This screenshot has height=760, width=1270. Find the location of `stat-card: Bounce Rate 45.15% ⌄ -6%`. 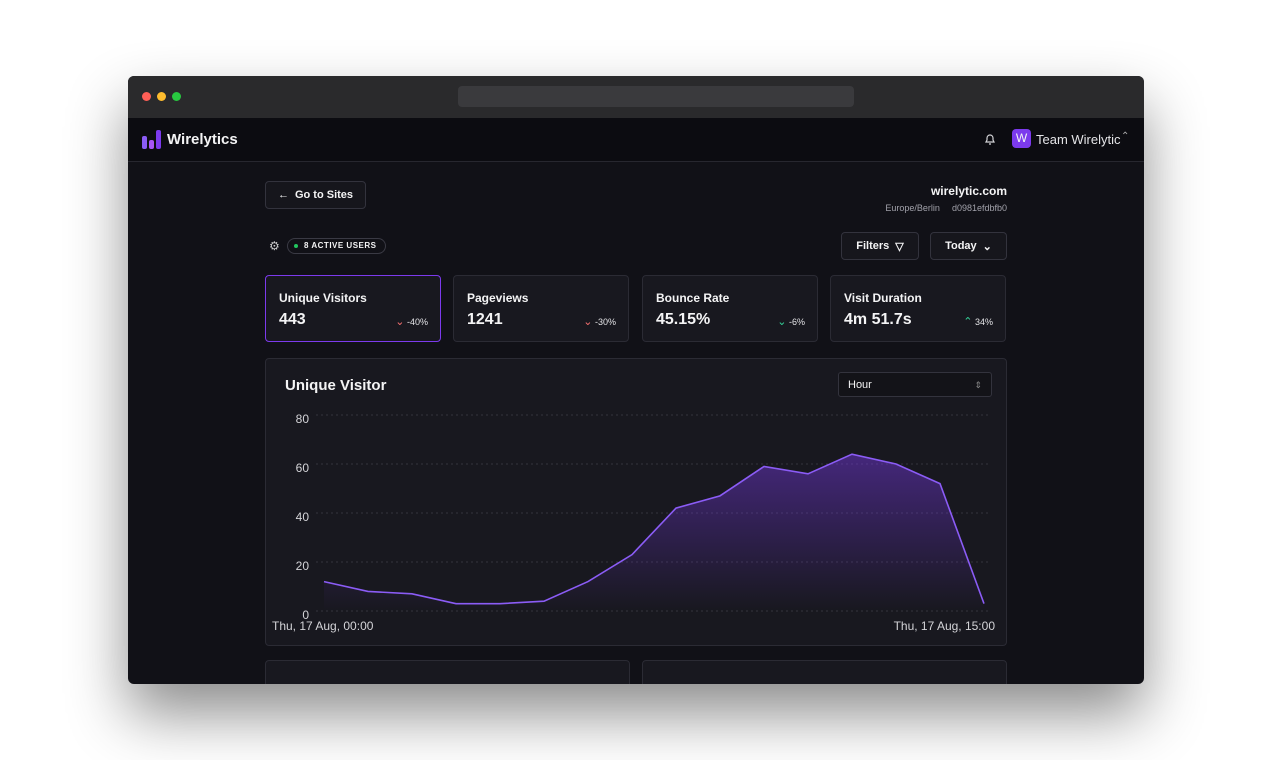

stat-card: Bounce Rate 45.15% ⌄ -6% is located at coordinates (730, 308).